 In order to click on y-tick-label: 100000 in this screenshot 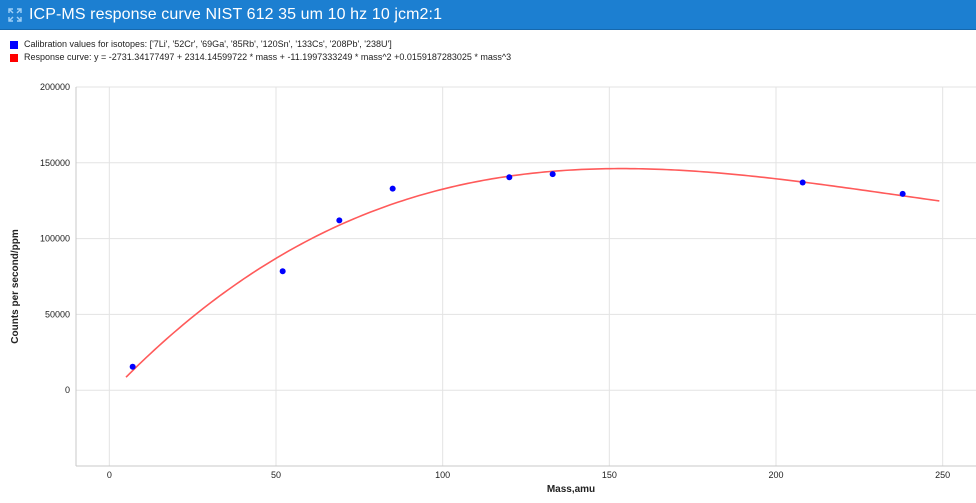, I will do `click(55, 239)`.